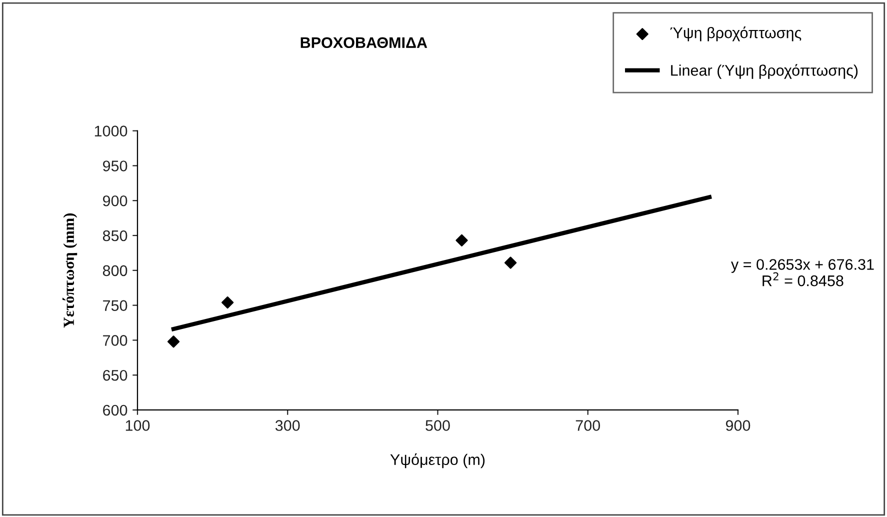  What do you see at coordinates (287, 425) in the screenshot?
I see `x-tick-label: 300` at bounding box center [287, 425].